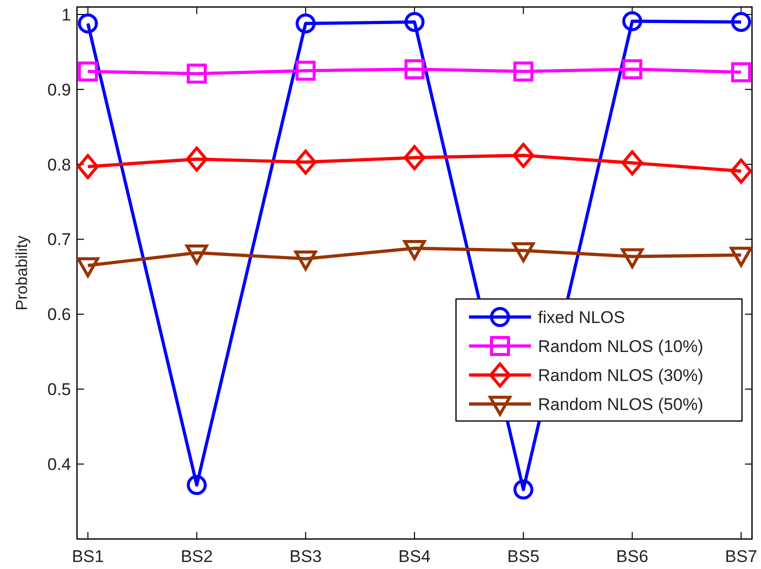  I want to click on x-tick-label: BS2, so click(196, 556).